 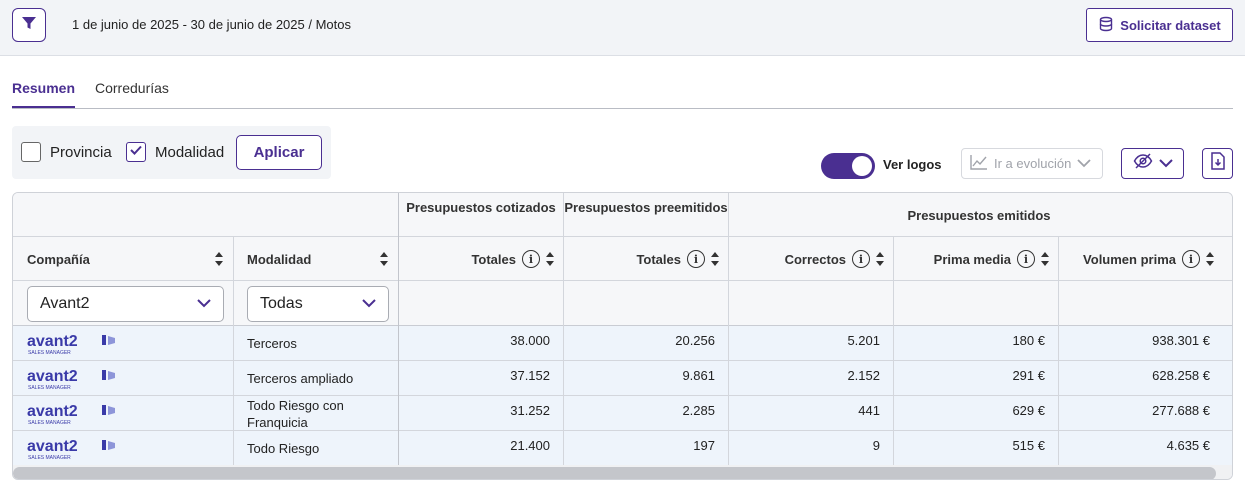 What do you see at coordinates (1028, 410) in the screenshot?
I see `cell-prima-media: 629 €` at bounding box center [1028, 410].